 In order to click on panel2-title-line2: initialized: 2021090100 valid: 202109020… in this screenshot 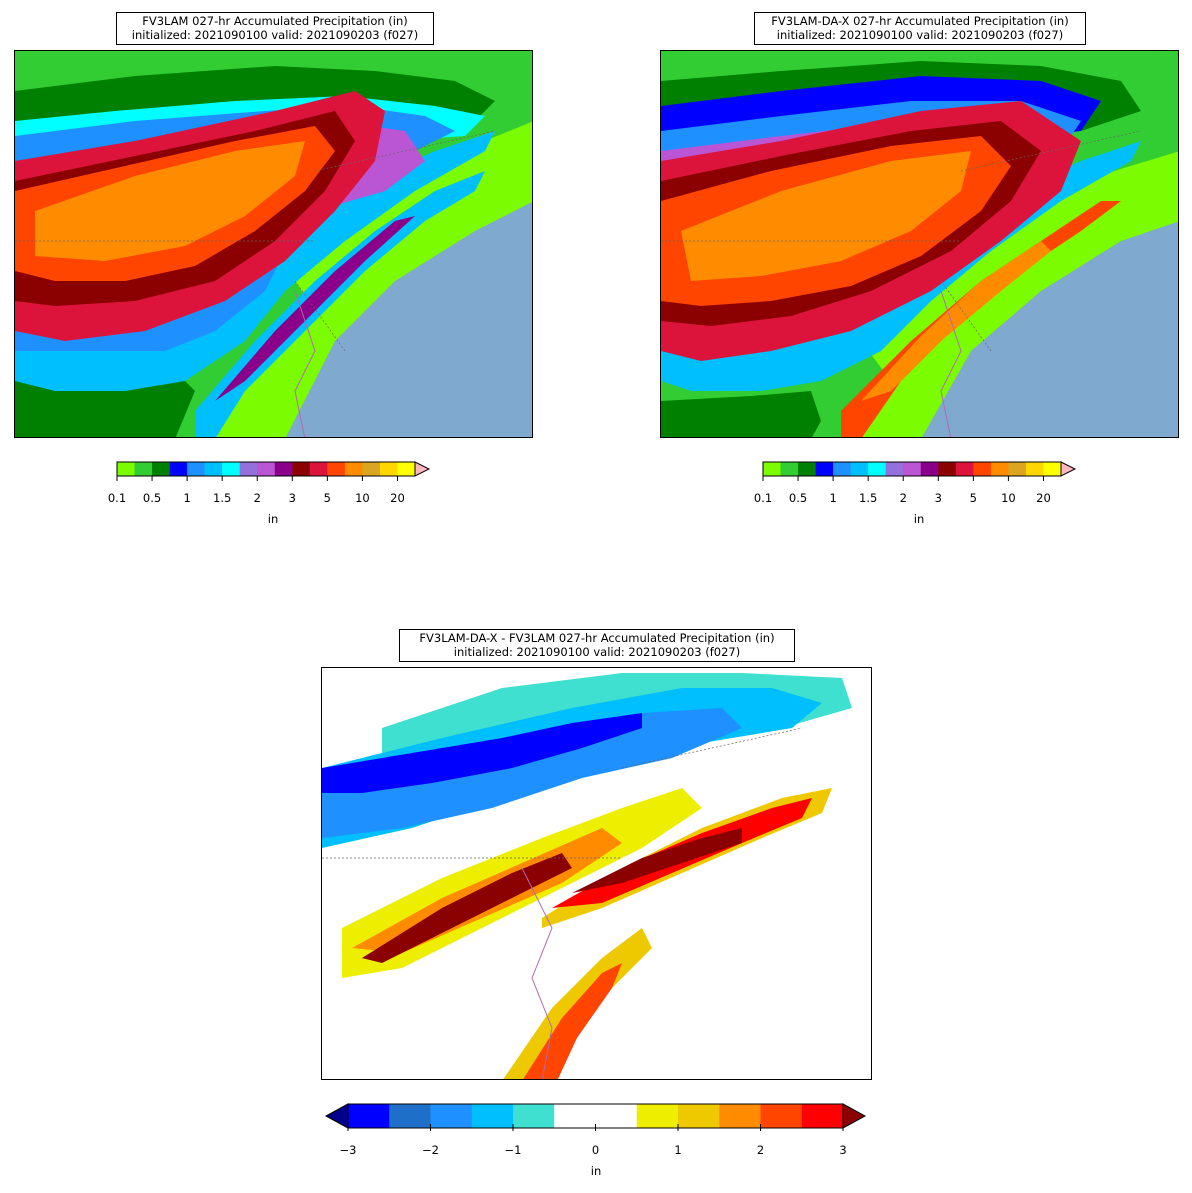, I will do `click(920, 35)`.